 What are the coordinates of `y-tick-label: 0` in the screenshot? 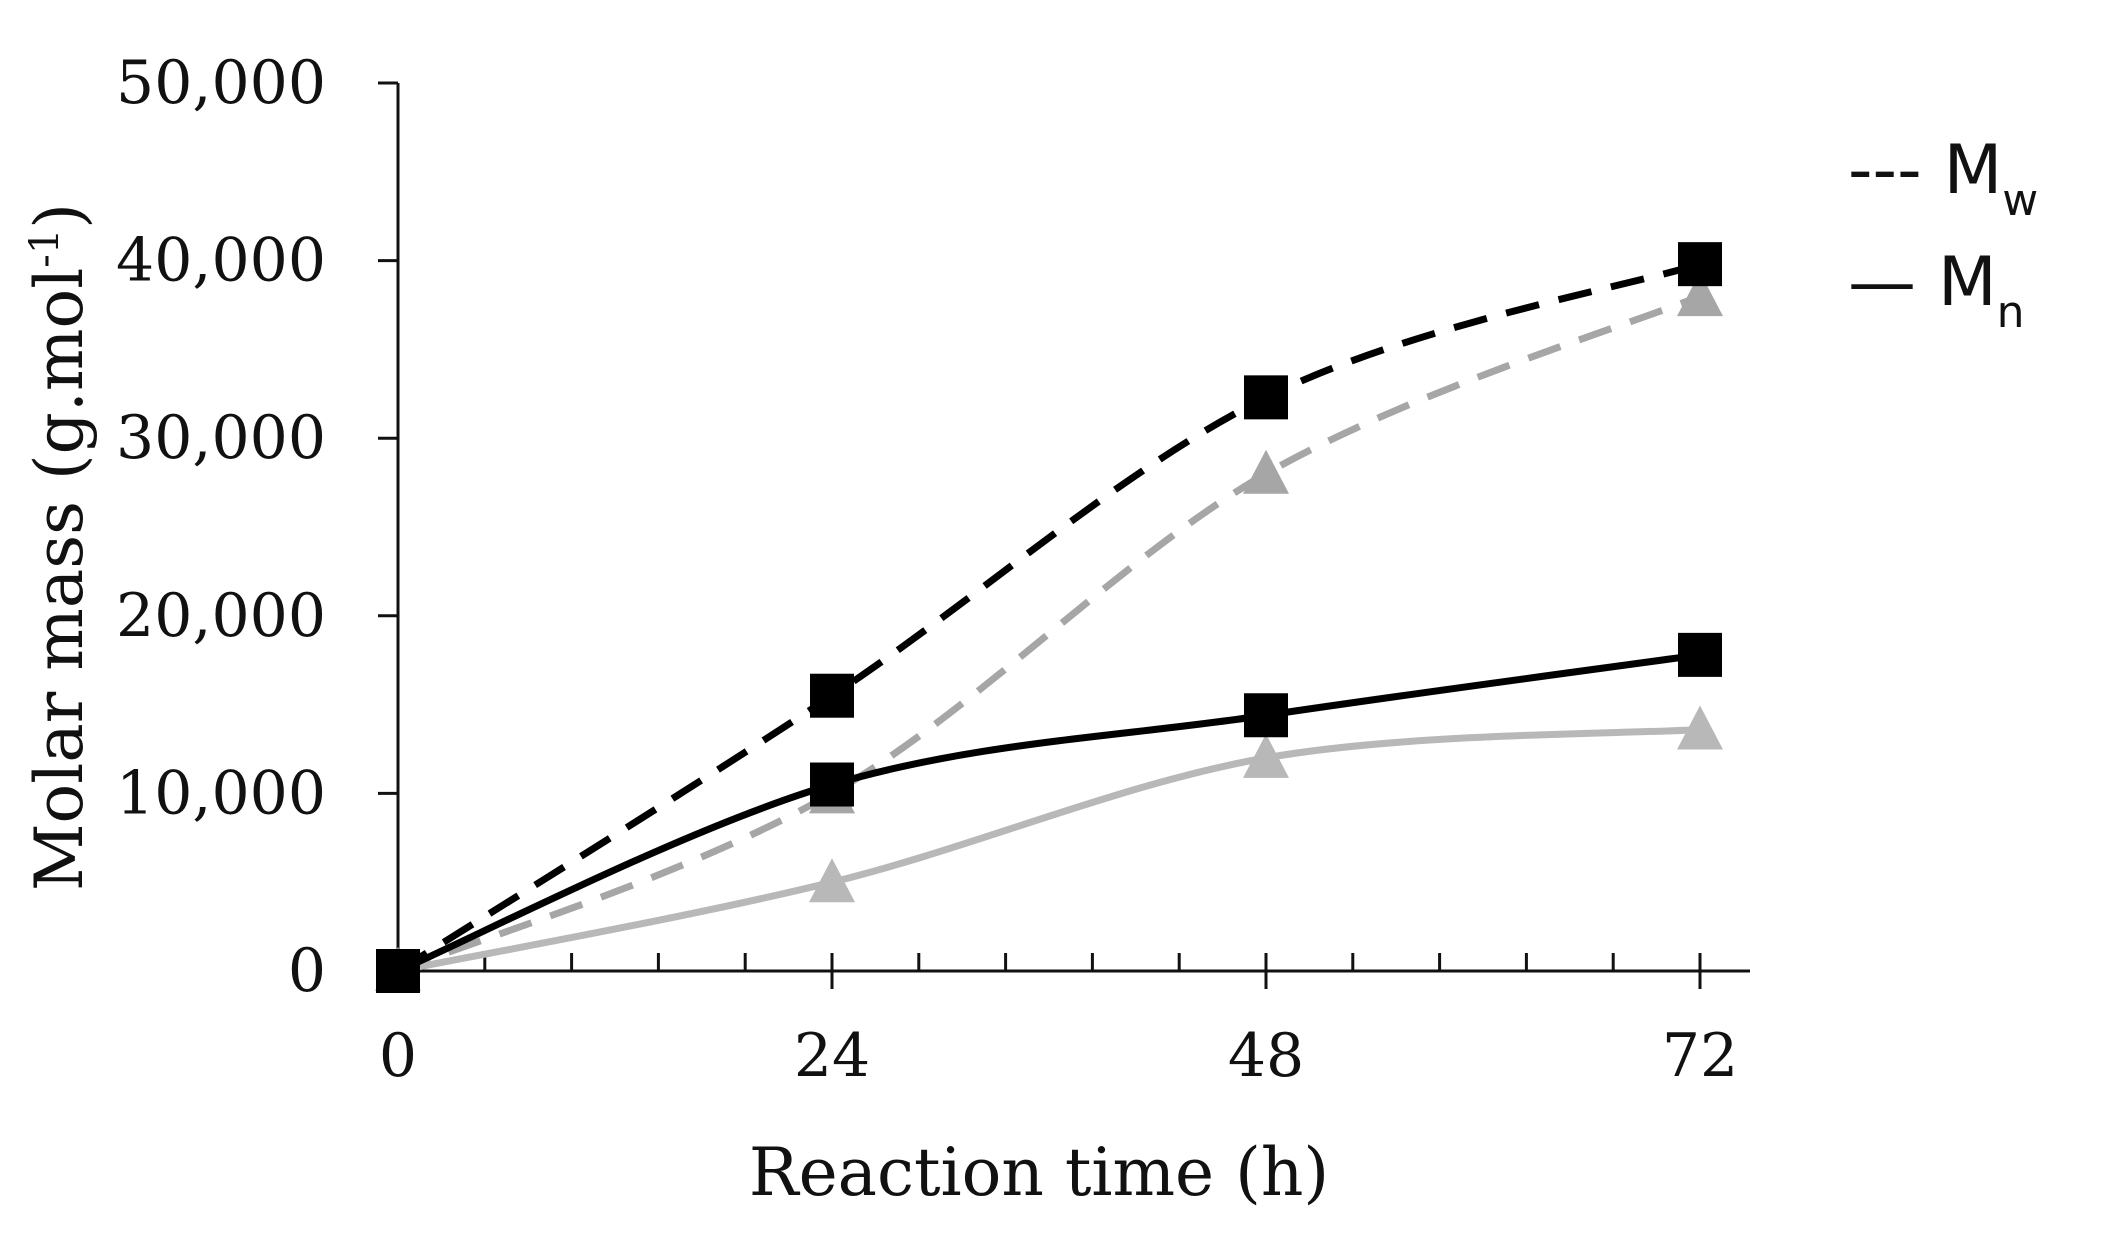 It's located at (307, 971).